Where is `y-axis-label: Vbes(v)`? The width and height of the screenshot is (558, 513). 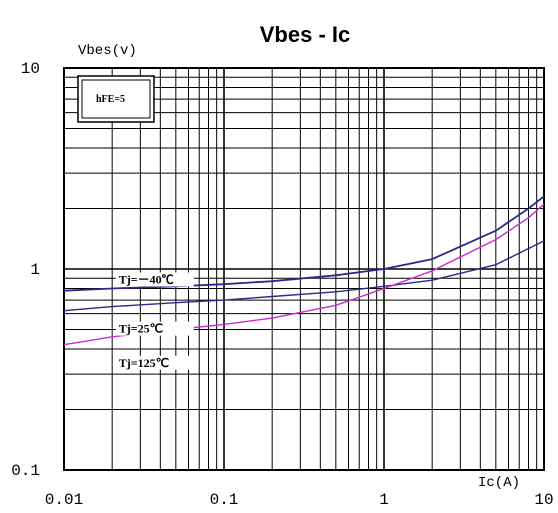
y-axis-label: Vbes(v) is located at coordinates (107, 51).